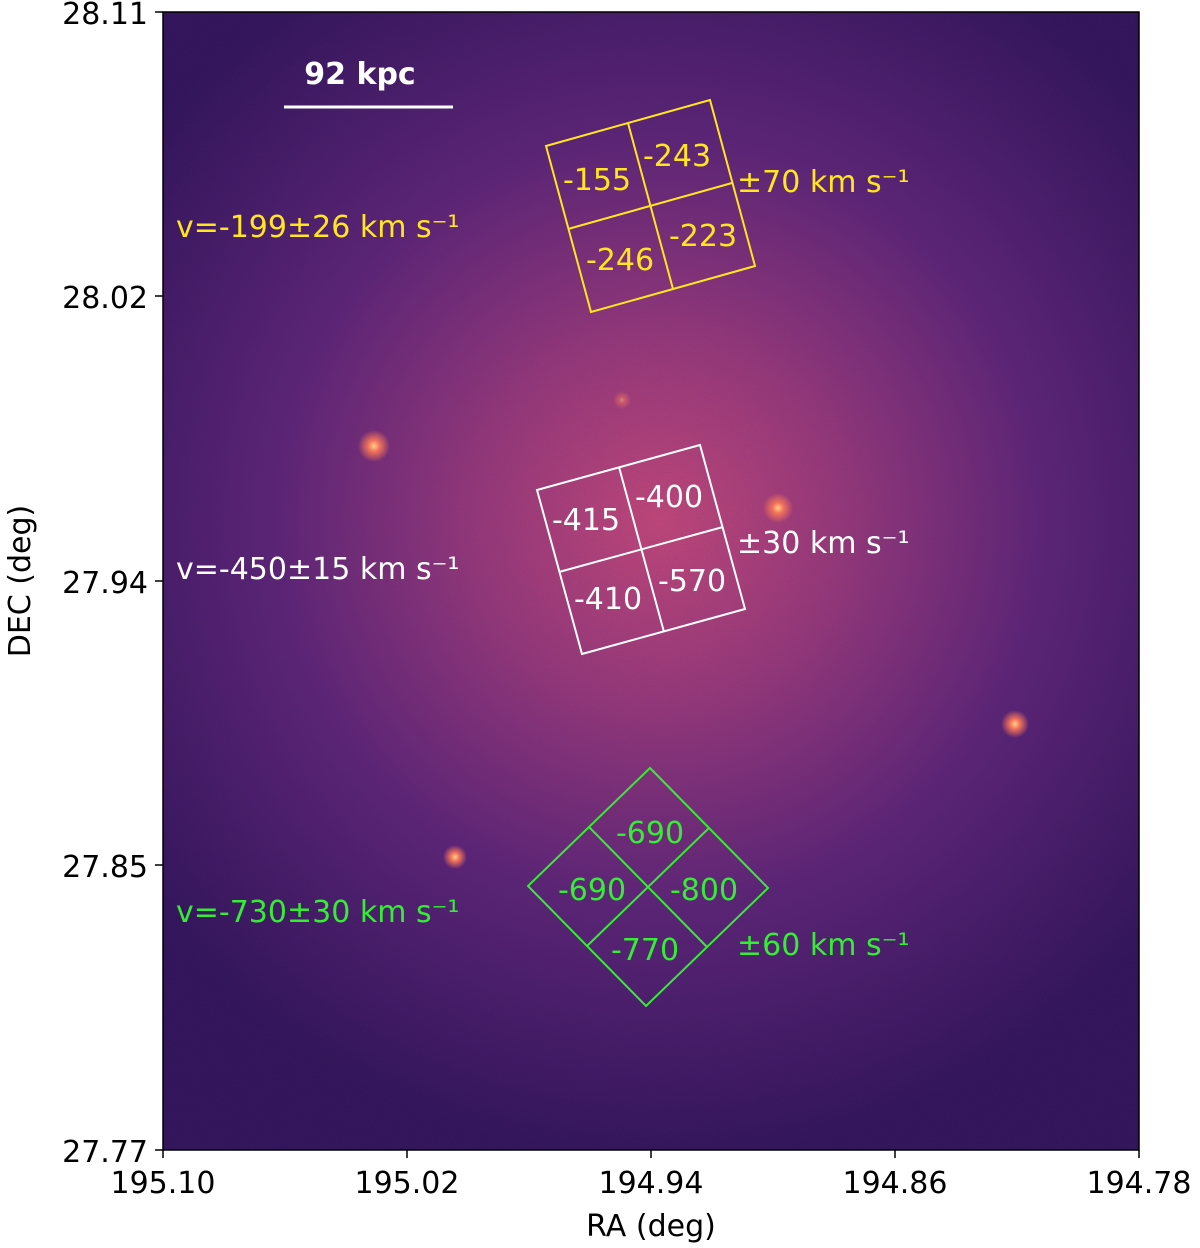  Describe the element at coordinates (608, 599) in the screenshot. I see `region-white-cell-3: -410` at that location.